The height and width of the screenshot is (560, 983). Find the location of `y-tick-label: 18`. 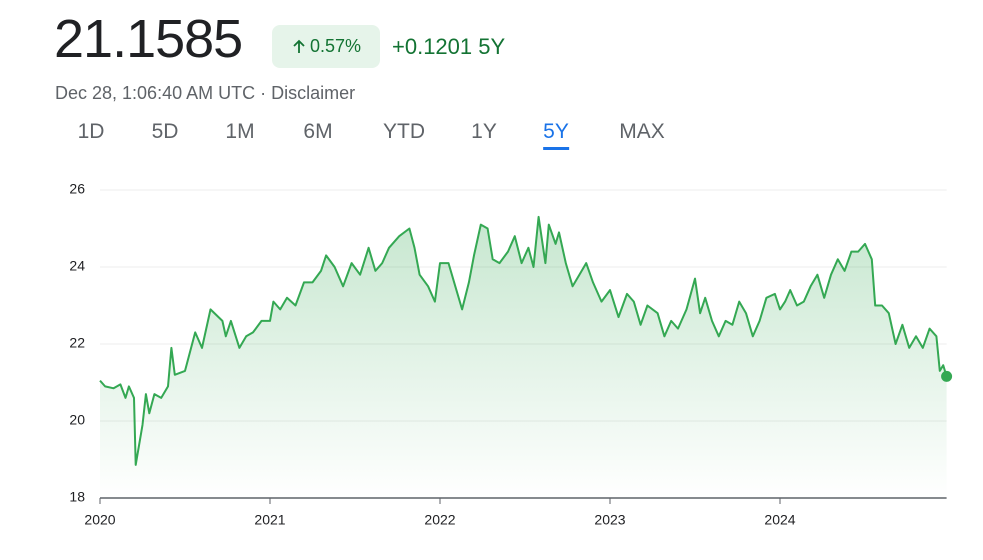

y-tick-label: 18 is located at coordinates (77, 497).